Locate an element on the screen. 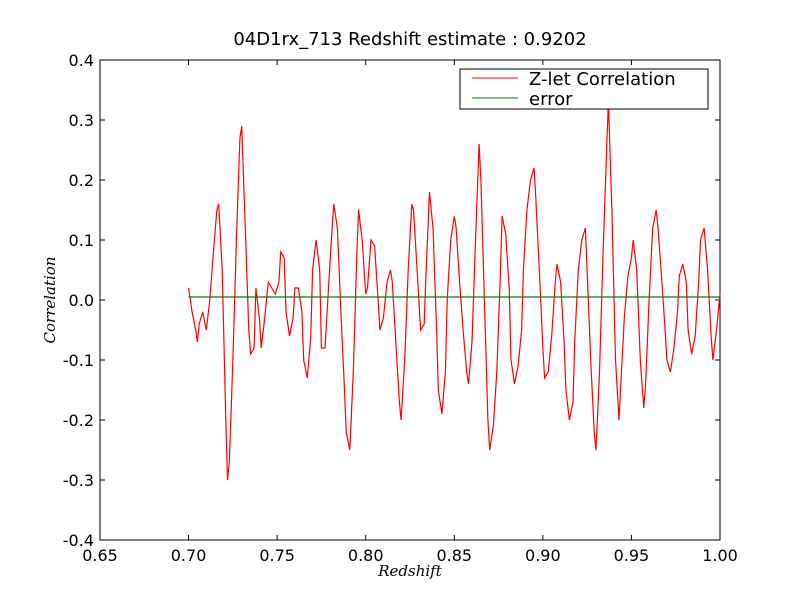 The height and width of the screenshot is (600, 800). legend: Z-let Correlation error is located at coordinates (584, 89).